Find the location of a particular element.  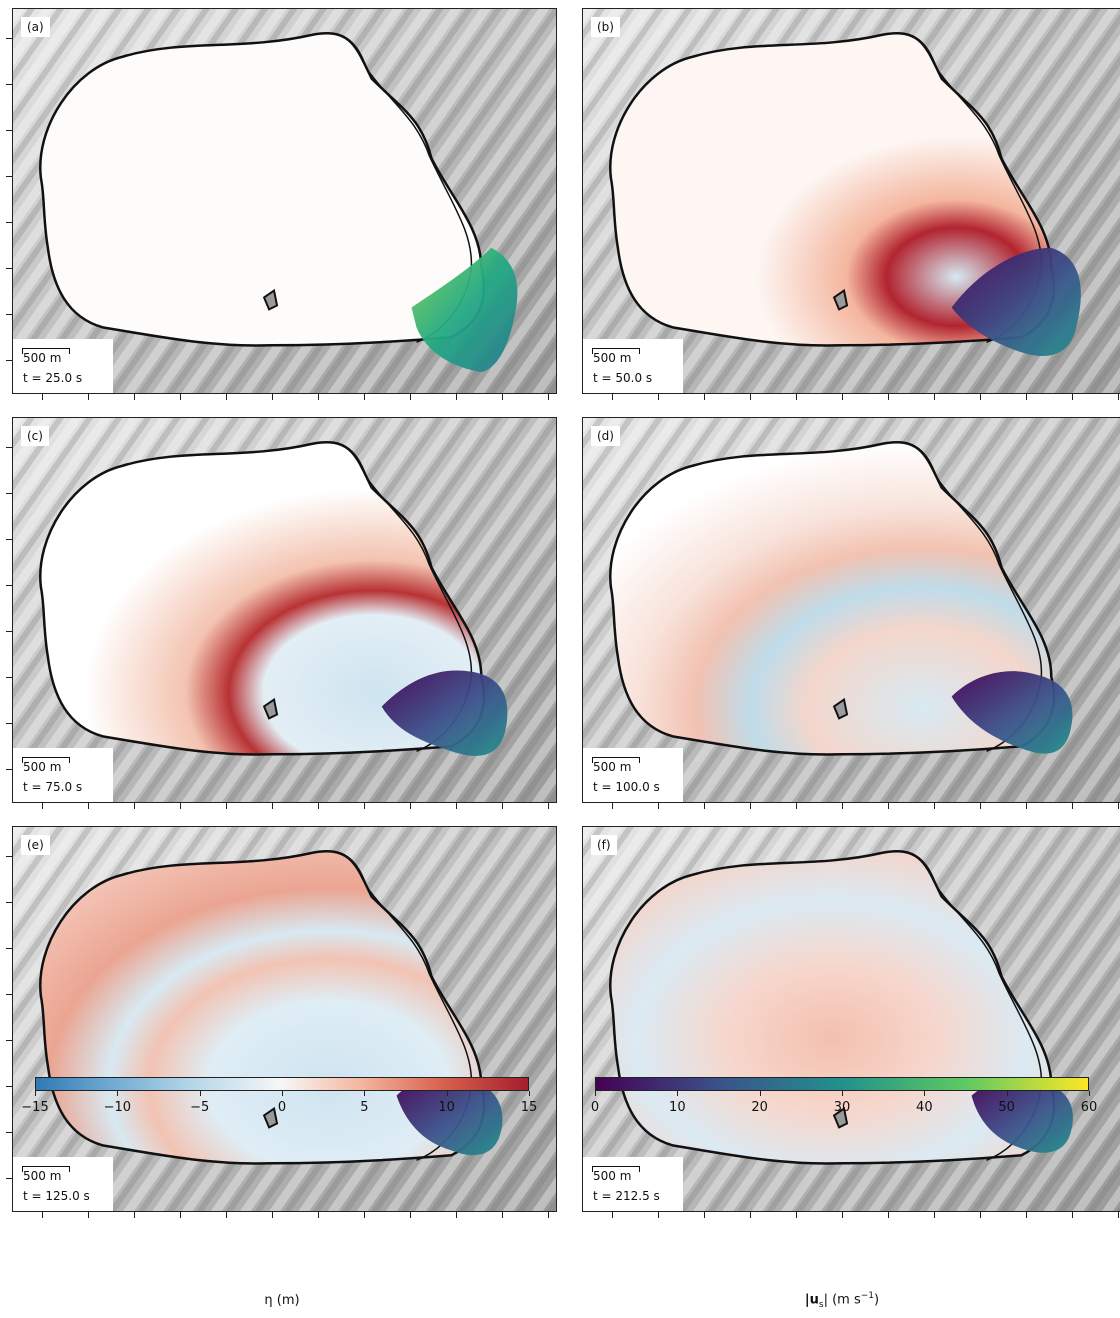

scale-time-box: 500 m t = 75.0 s is located at coordinates (63, 775).